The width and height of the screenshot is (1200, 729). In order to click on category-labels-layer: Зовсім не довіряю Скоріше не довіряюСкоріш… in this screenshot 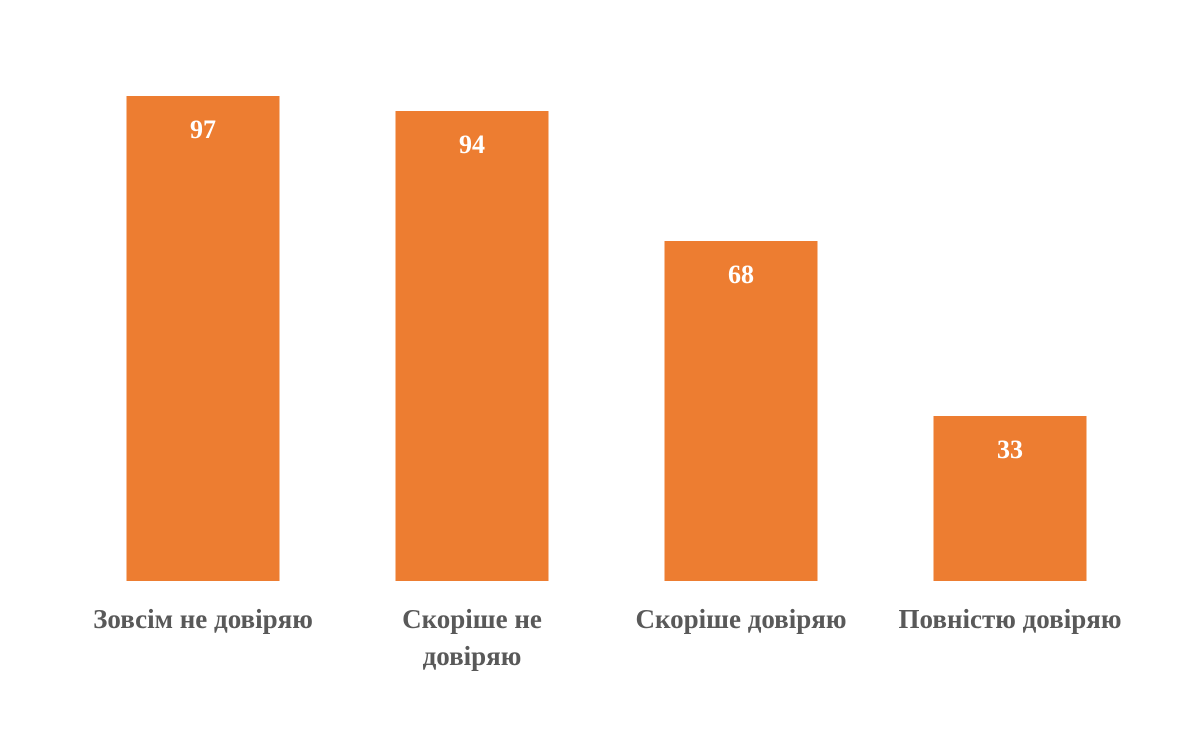, I will do `click(607, 637)`.